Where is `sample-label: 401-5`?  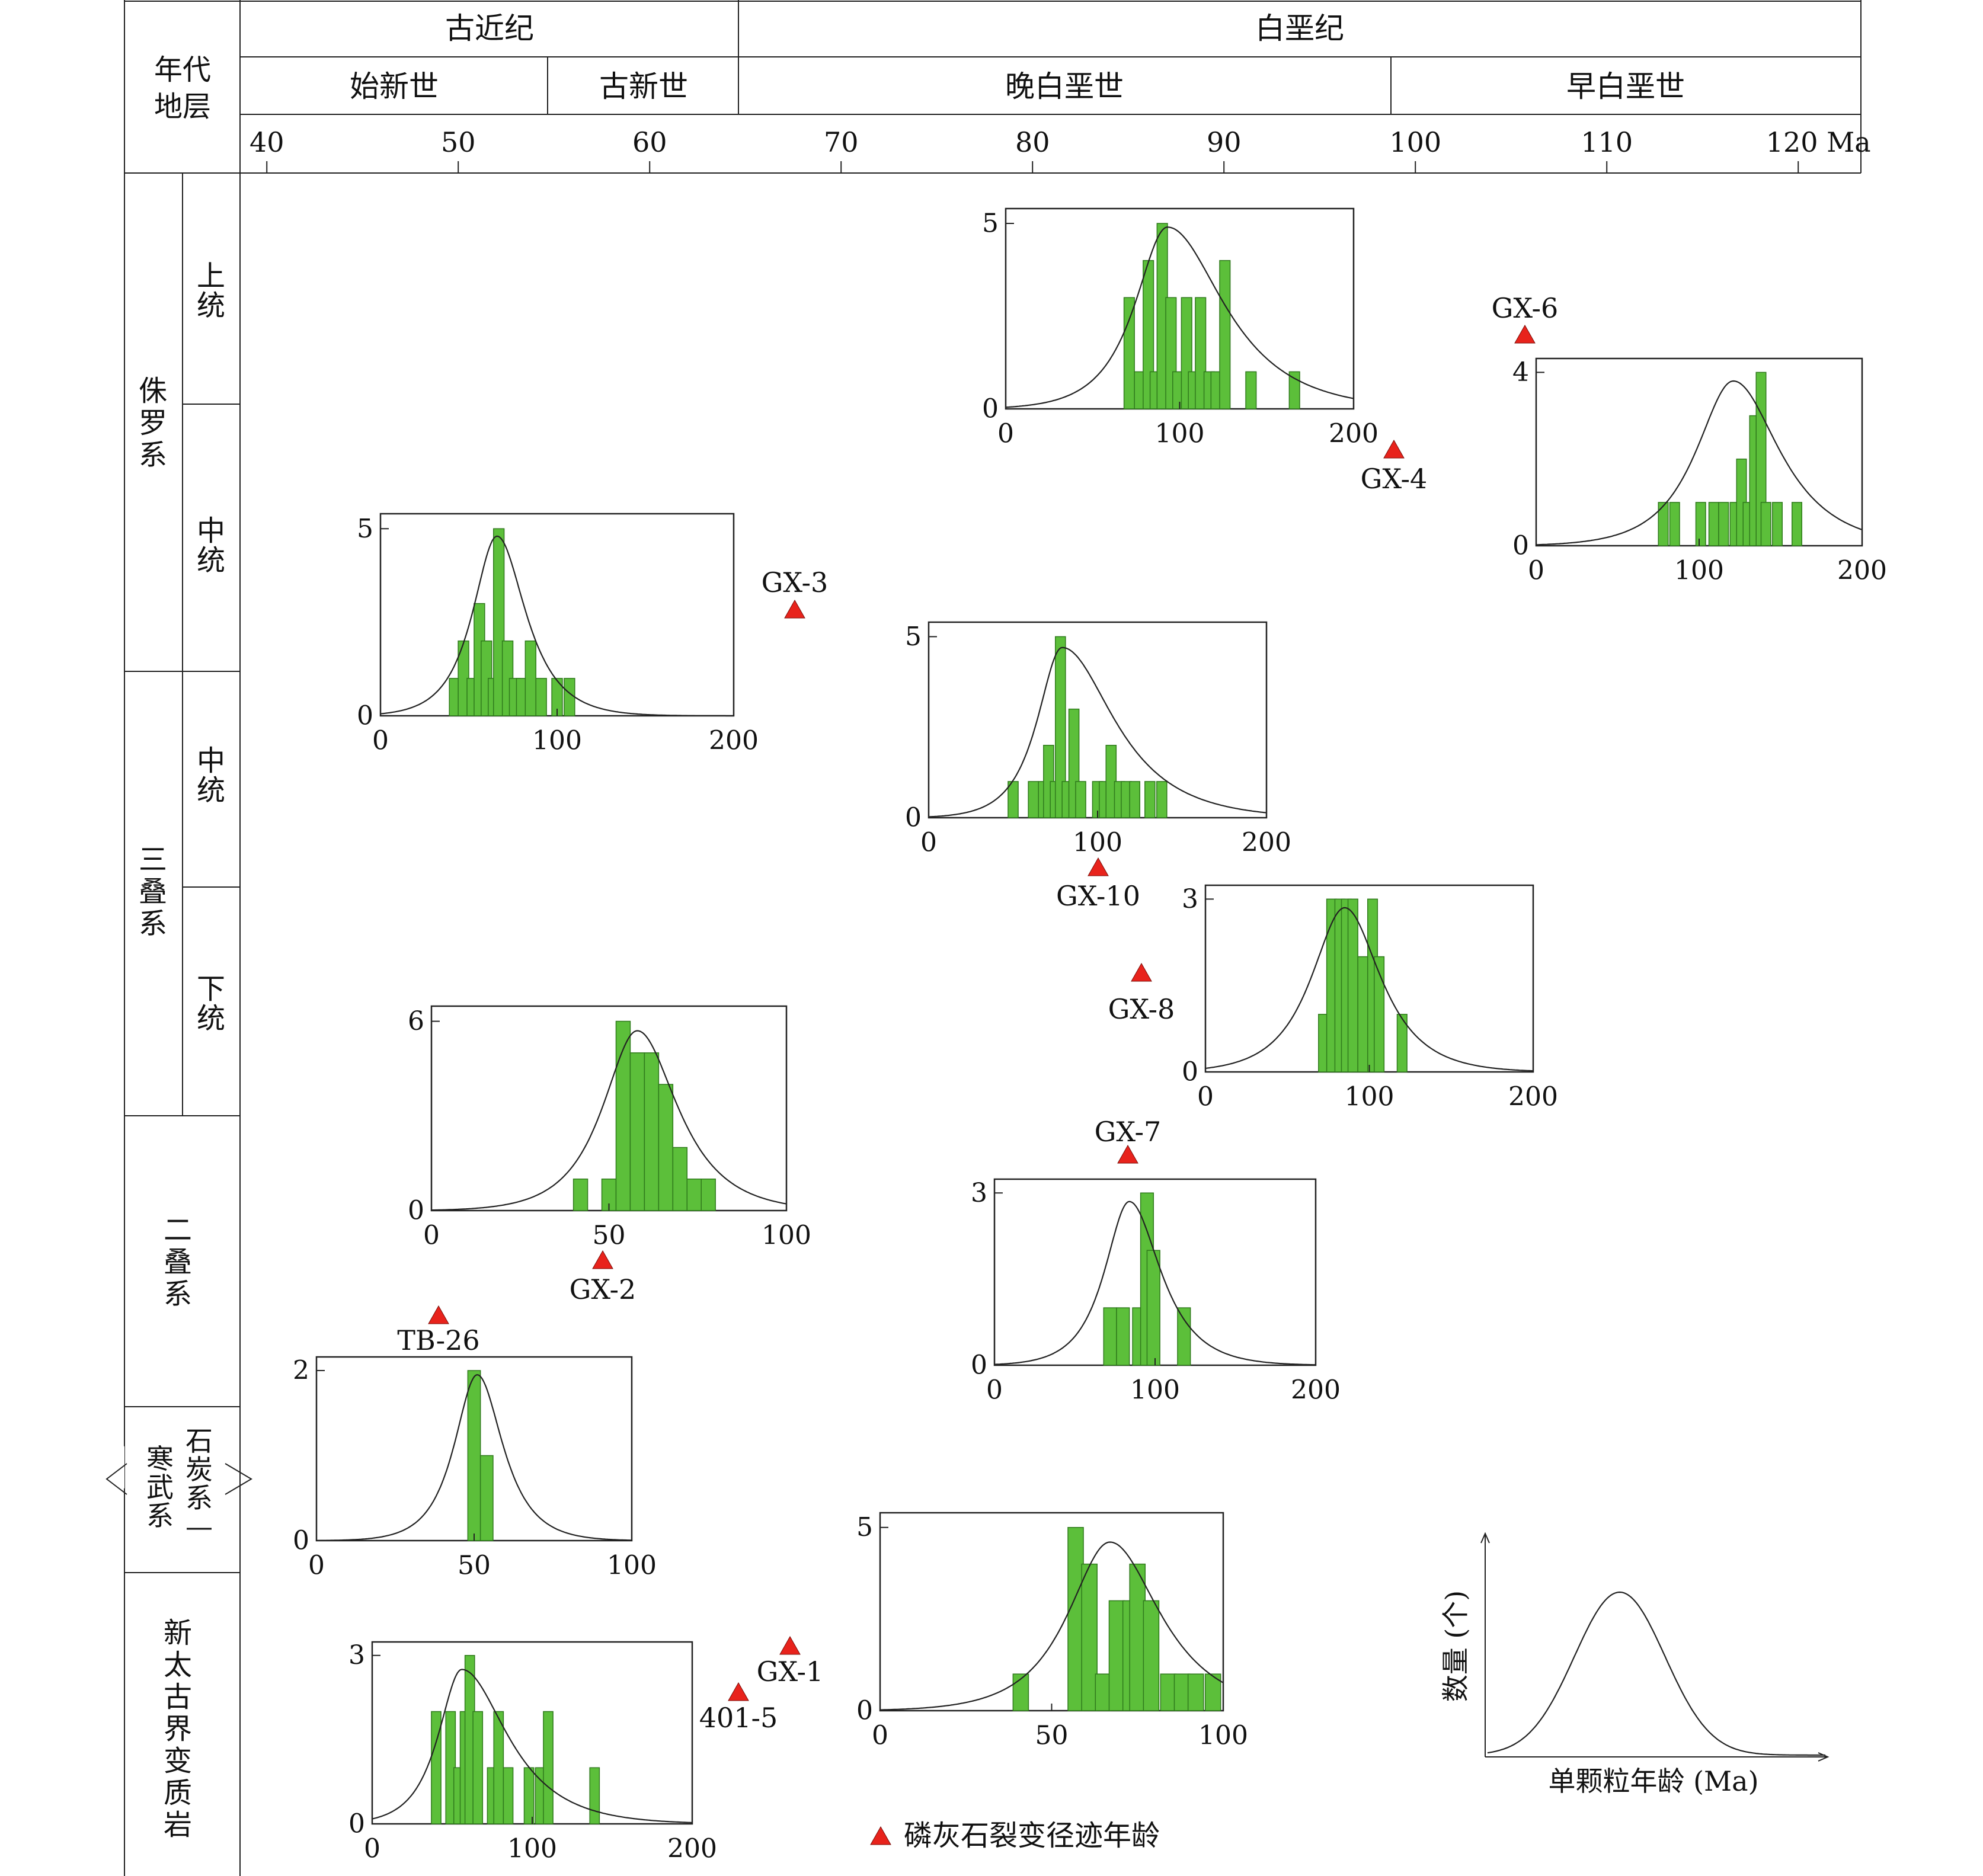
sample-label: 401-5 is located at coordinates (739, 1718).